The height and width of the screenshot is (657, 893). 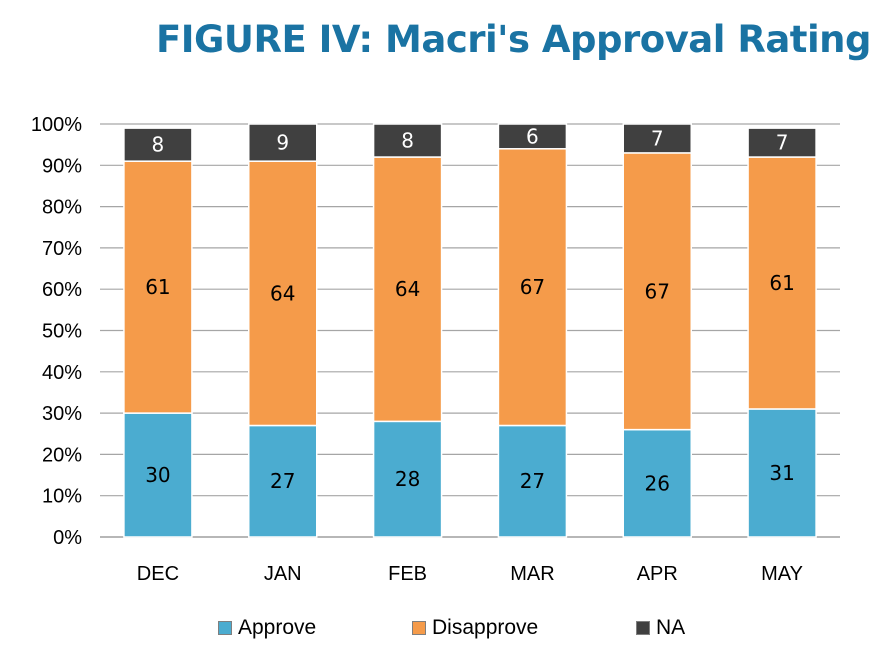 I want to click on bar-segment-approve-apr, so click(x=657, y=483).